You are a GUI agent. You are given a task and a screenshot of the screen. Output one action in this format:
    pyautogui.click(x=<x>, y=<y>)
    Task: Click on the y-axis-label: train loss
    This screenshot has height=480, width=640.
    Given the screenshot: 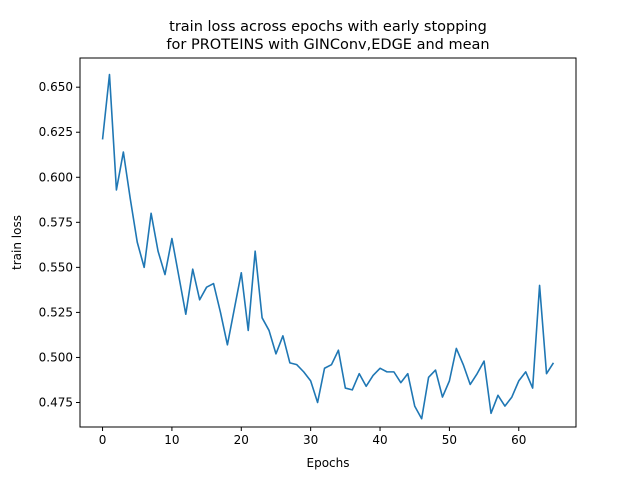 What is the action you would take?
    pyautogui.click(x=17, y=242)
    